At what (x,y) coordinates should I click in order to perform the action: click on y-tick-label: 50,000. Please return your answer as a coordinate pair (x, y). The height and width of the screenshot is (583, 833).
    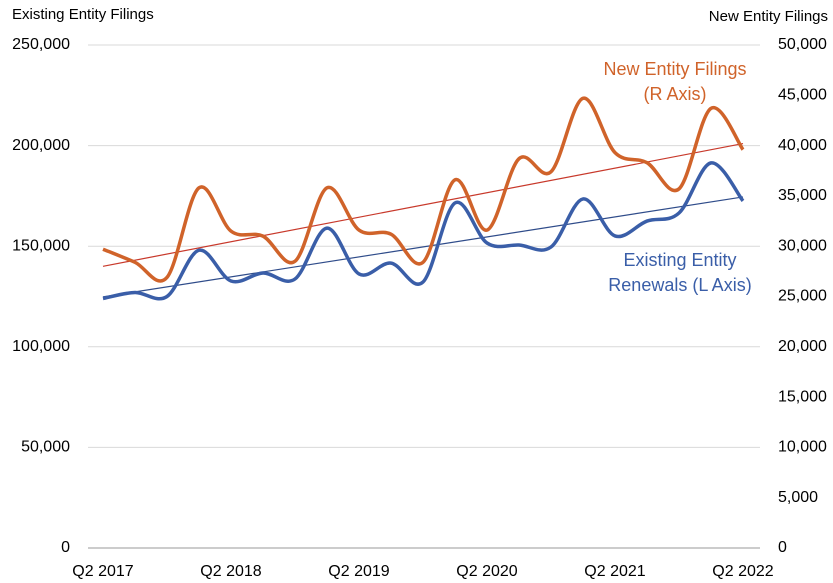
    Looking at the image, I should click on (45, 447).